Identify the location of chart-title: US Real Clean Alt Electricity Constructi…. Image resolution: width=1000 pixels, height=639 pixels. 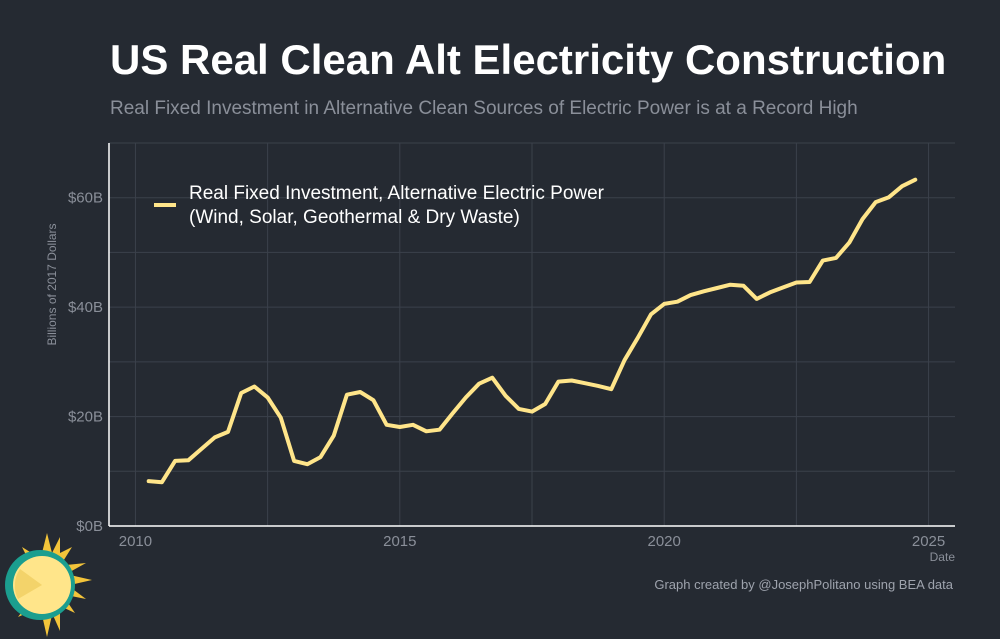
(528, 59).